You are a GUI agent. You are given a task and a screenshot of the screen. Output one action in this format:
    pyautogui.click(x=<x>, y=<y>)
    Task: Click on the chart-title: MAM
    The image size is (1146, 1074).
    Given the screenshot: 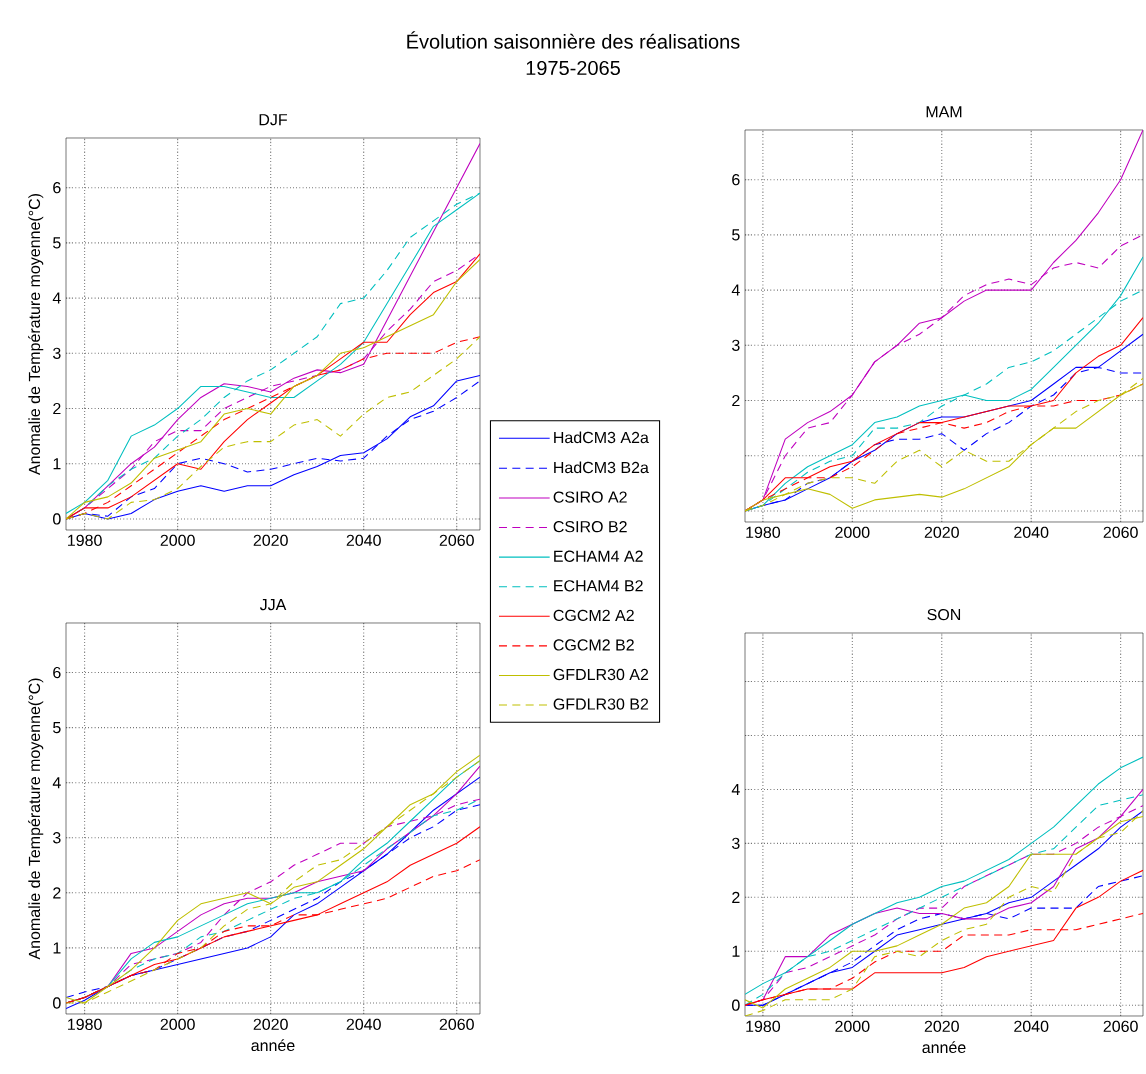 What is the action you would take?
    pyautogui.click(x=944, y=112)
    